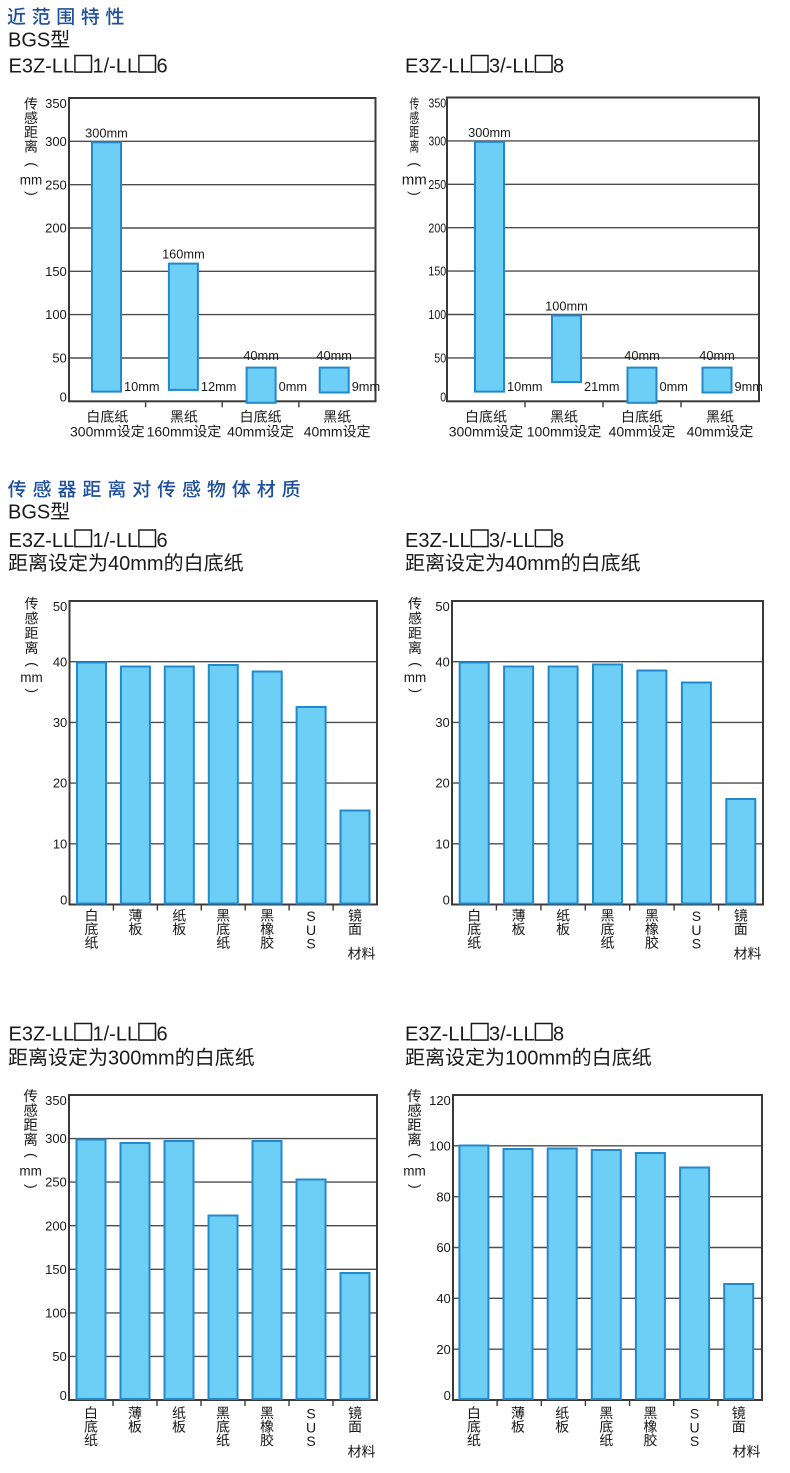 This screenshot has width=790, height=1473. Describe the element at coordinates (443, 1247) in the screenshot. I see `svg-text: 60` at that location.